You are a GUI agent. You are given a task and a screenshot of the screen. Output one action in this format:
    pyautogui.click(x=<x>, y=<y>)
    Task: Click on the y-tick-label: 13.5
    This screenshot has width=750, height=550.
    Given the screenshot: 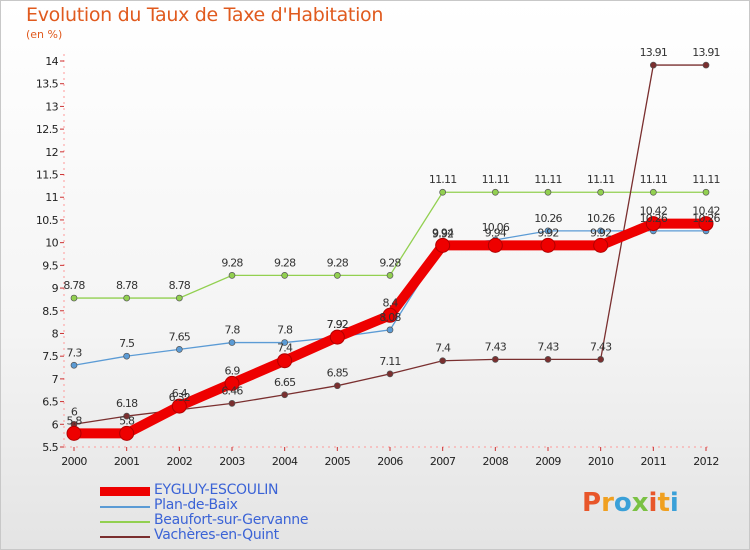 What is the action you would take?
    pyautogui.click(x=47, y=84)
    